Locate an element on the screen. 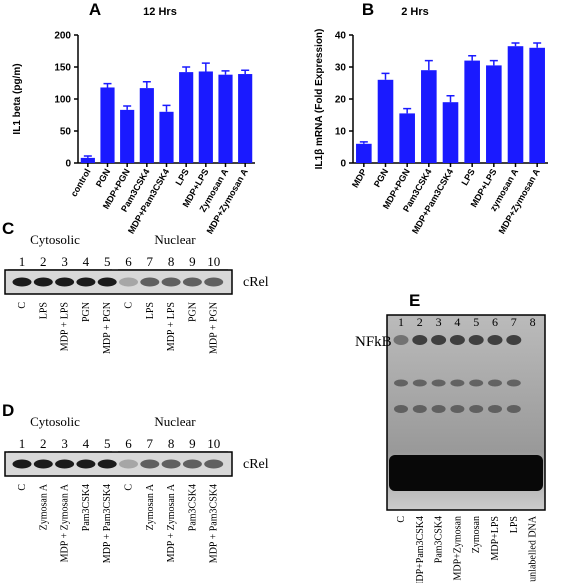 The width and height of the screenshot is (563, 583). lane-label: Pam3CSK4 is located at coordinates (192, 507).